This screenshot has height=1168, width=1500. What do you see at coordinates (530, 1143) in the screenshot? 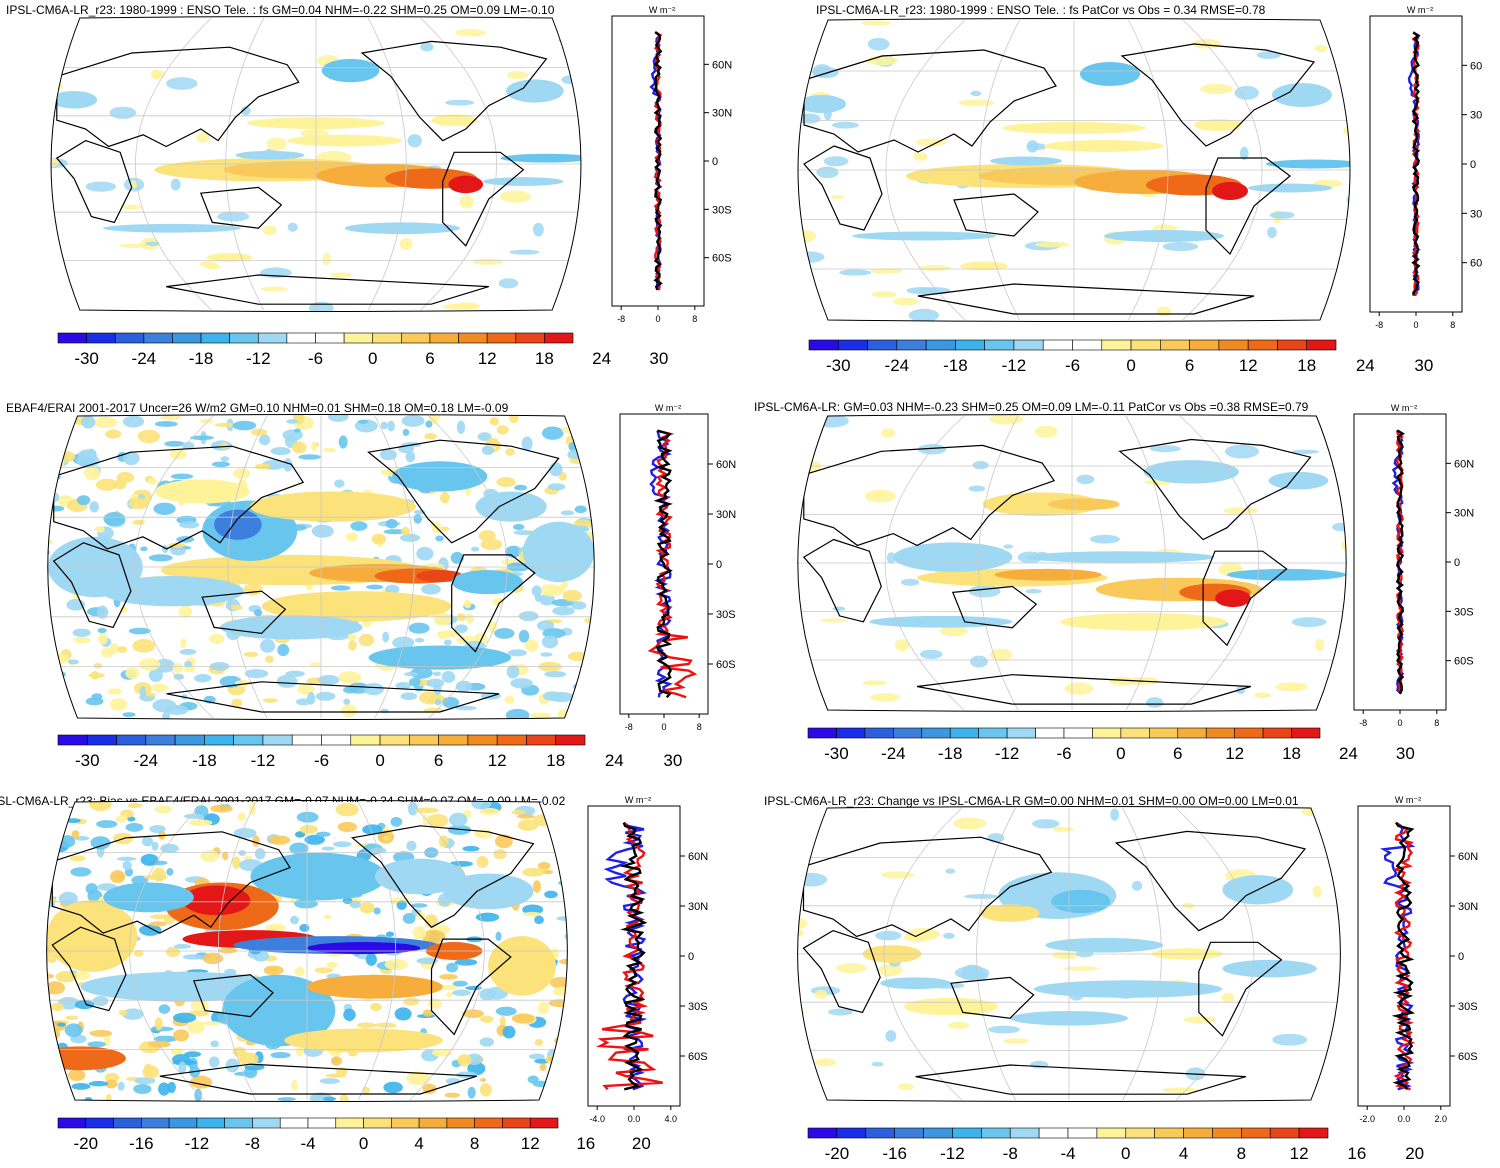
I see `colorbar-tick-label: 12` at bounding box center [530, 1143].